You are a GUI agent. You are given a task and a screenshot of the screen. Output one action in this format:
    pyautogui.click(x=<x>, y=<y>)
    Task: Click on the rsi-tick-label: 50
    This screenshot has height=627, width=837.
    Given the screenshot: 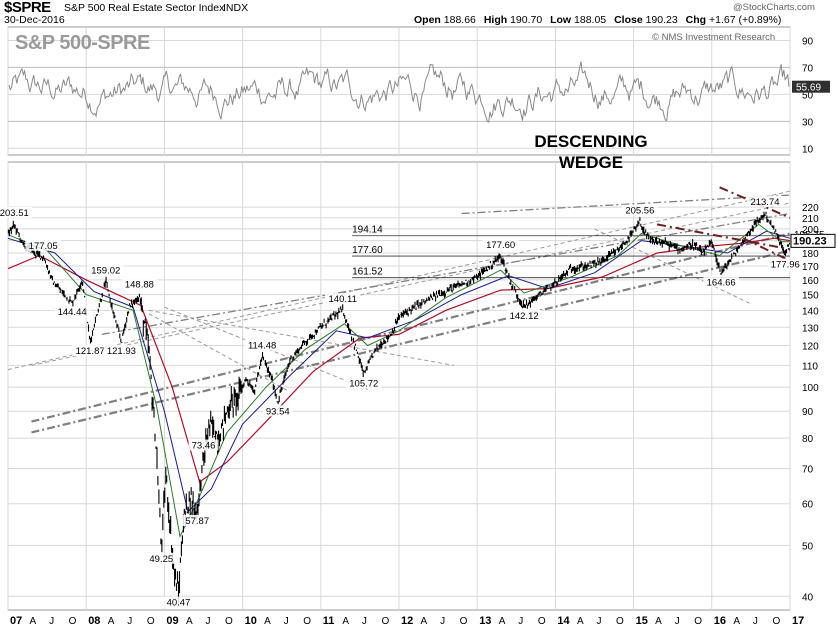 What is the action you would take?
    pyautogui.click(x=808, y=95)
    